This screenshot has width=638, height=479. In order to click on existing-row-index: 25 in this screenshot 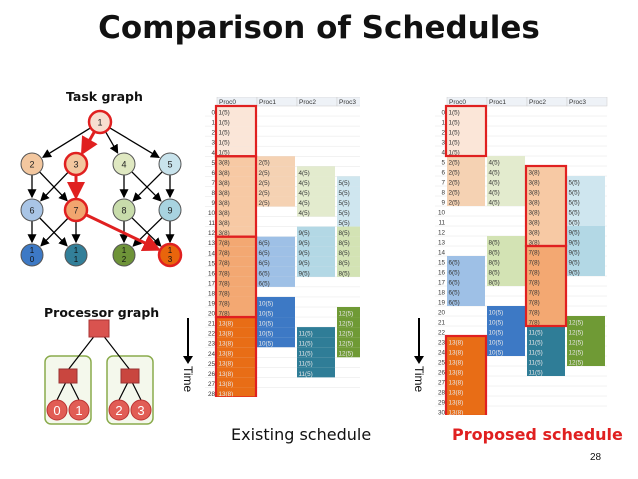, I will do `click(212, 364)`.